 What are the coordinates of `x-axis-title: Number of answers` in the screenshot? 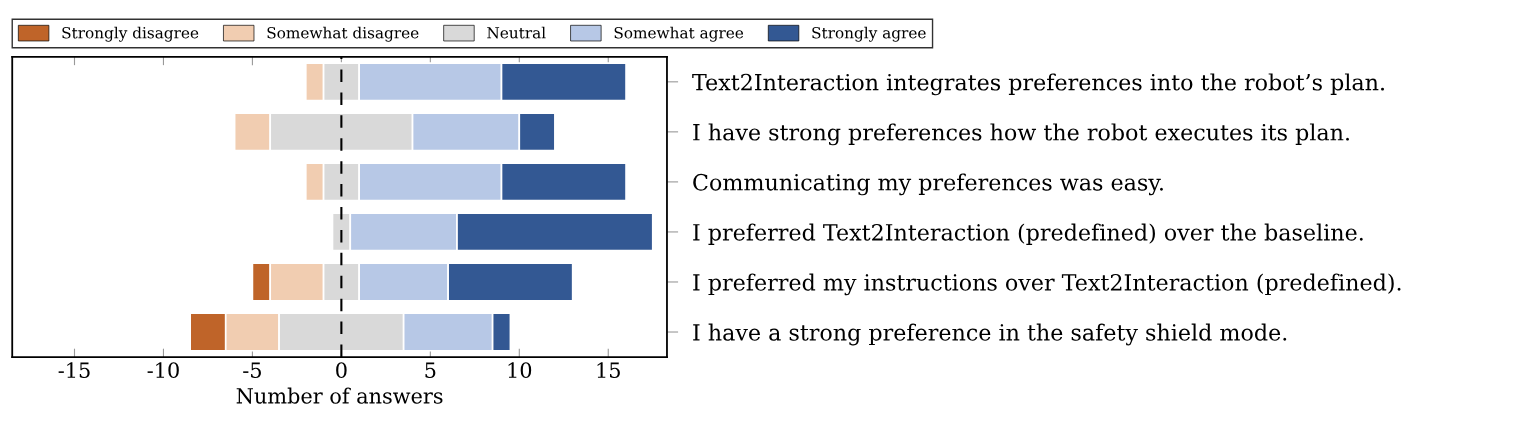 It's located at (339, 395).